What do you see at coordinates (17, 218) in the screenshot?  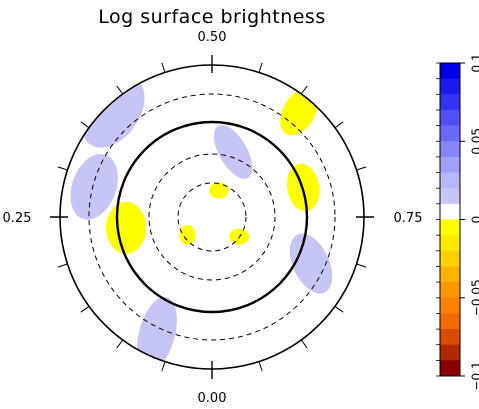 I see `phase-label: 0.25` at bounding box center [17, 218].